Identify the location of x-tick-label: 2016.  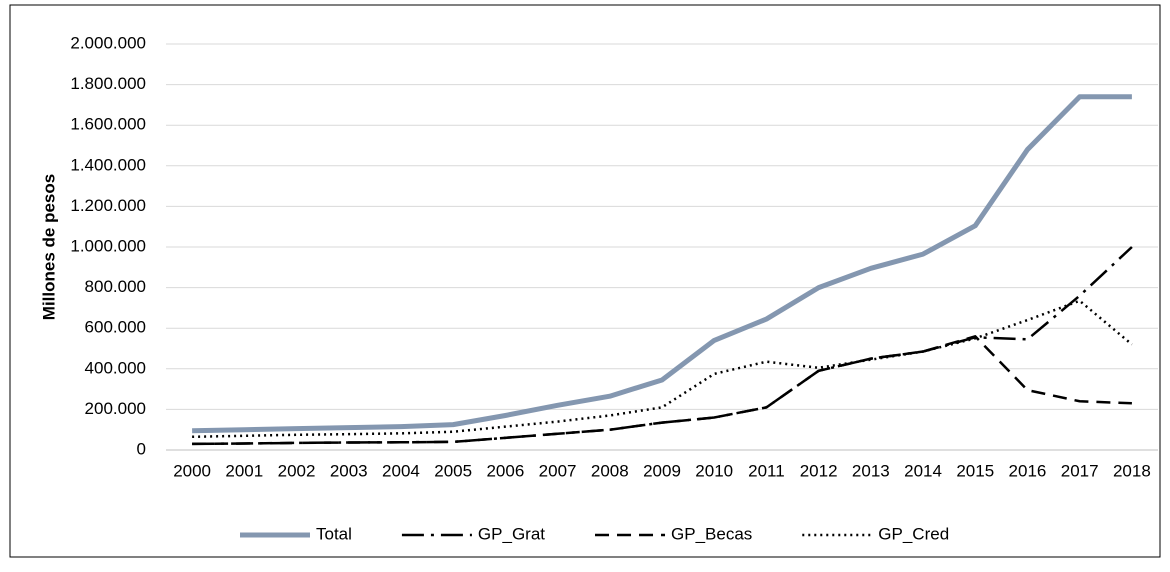
(1028, 470).